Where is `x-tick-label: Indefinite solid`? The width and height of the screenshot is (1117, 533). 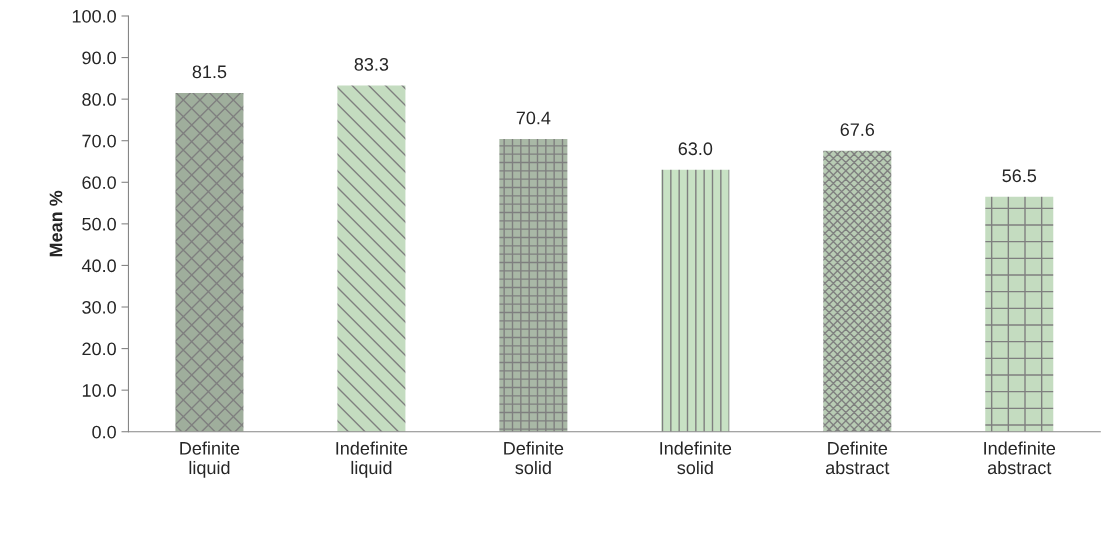
x-tick-label: Indefinite solid is located at coordinates (696, 458).